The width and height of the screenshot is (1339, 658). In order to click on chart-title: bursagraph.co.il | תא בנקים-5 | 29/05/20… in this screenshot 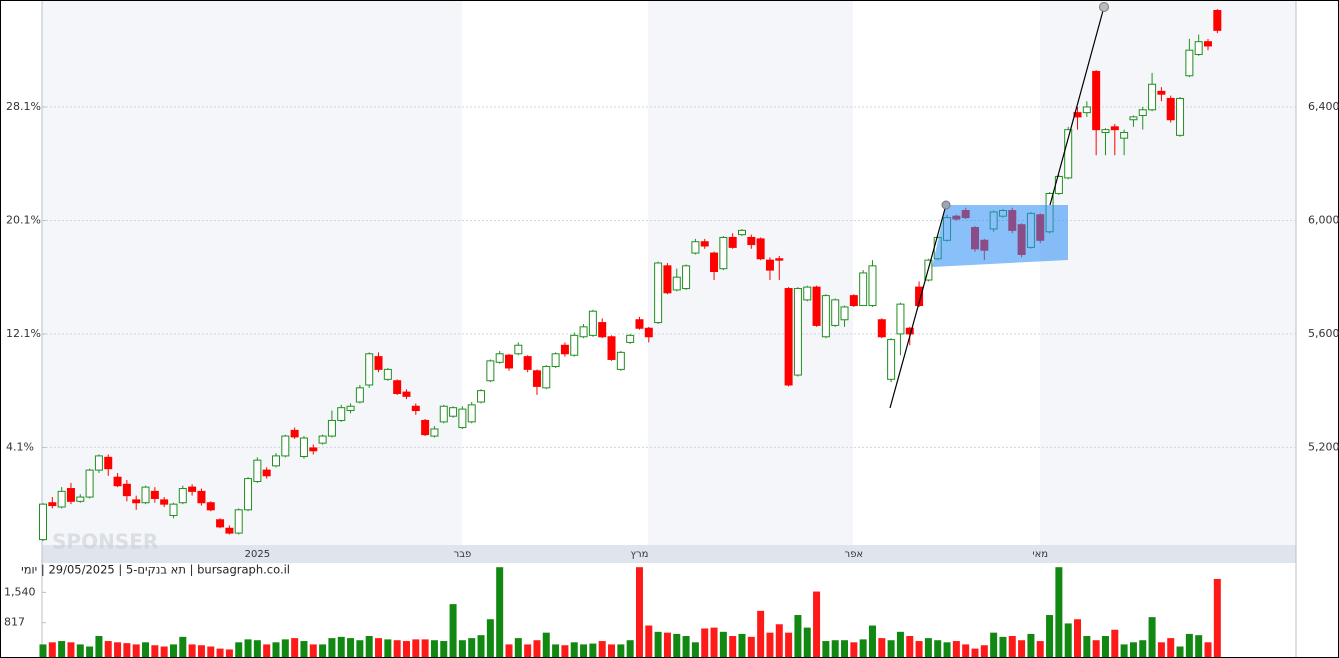, I will do `click(155, 570)`.